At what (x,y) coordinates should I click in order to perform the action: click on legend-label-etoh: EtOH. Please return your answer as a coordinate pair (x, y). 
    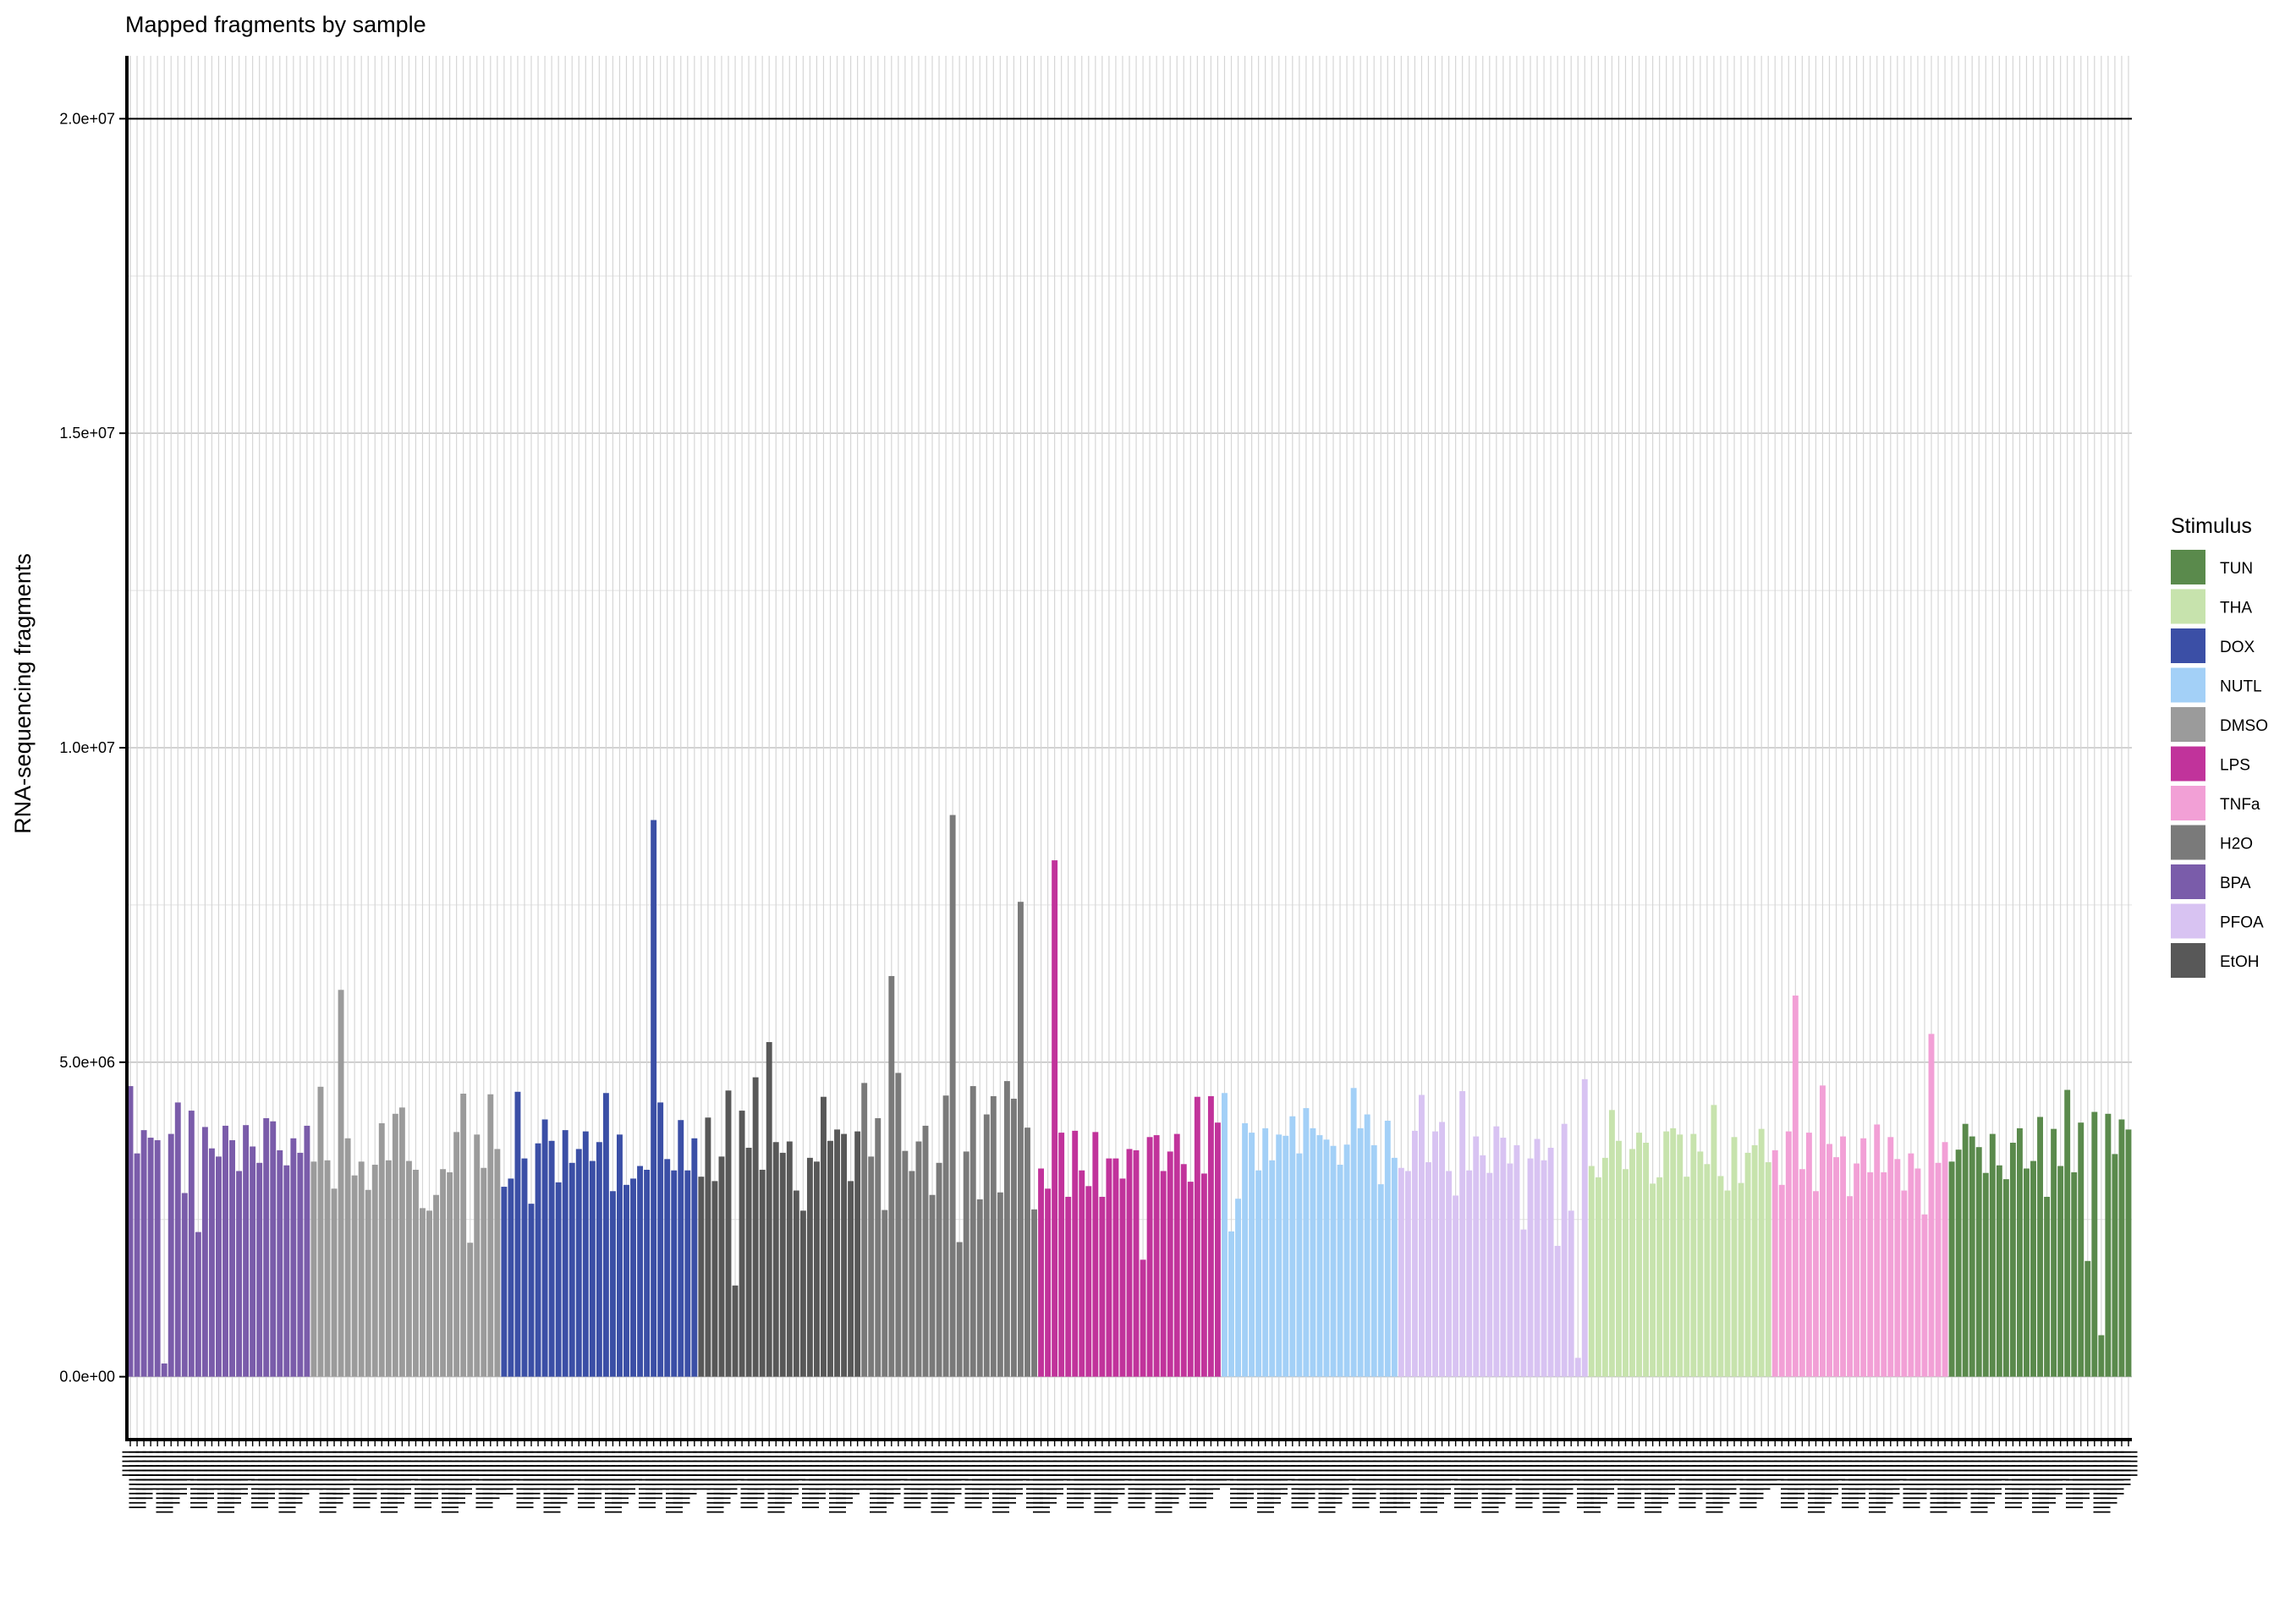
    Looking at the image, I should click on (2240, 962).